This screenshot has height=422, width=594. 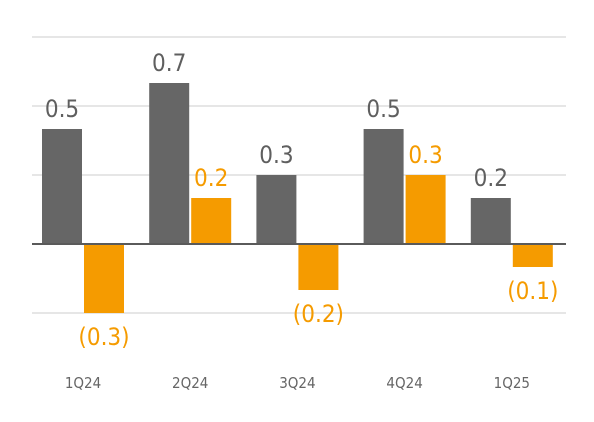 I want to click on bar-series1-4Q24, so click(x=383, y=186).